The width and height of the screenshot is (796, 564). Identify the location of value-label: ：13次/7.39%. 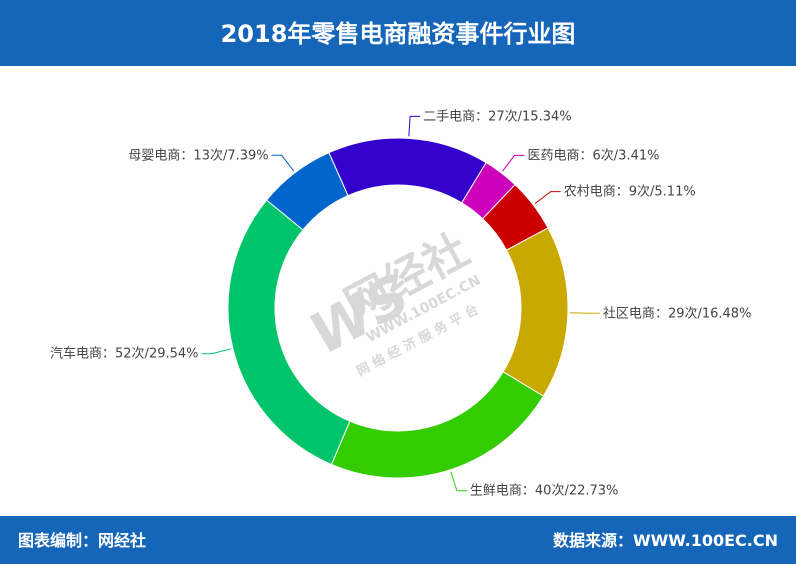
(224, 155).